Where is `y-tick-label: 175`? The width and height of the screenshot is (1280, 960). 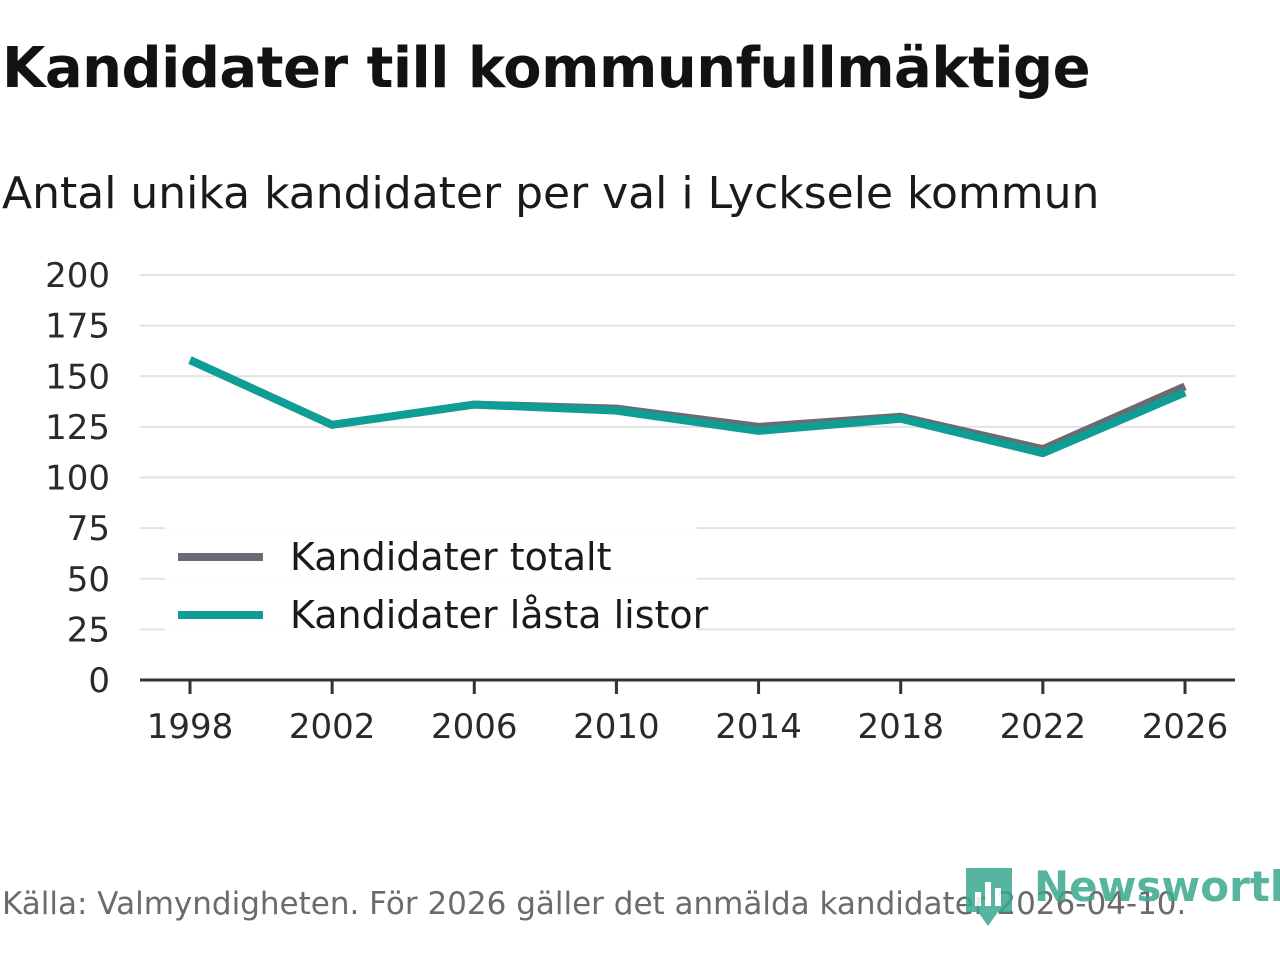
y-tick-label: 175 is located at coordinates (77, 327).